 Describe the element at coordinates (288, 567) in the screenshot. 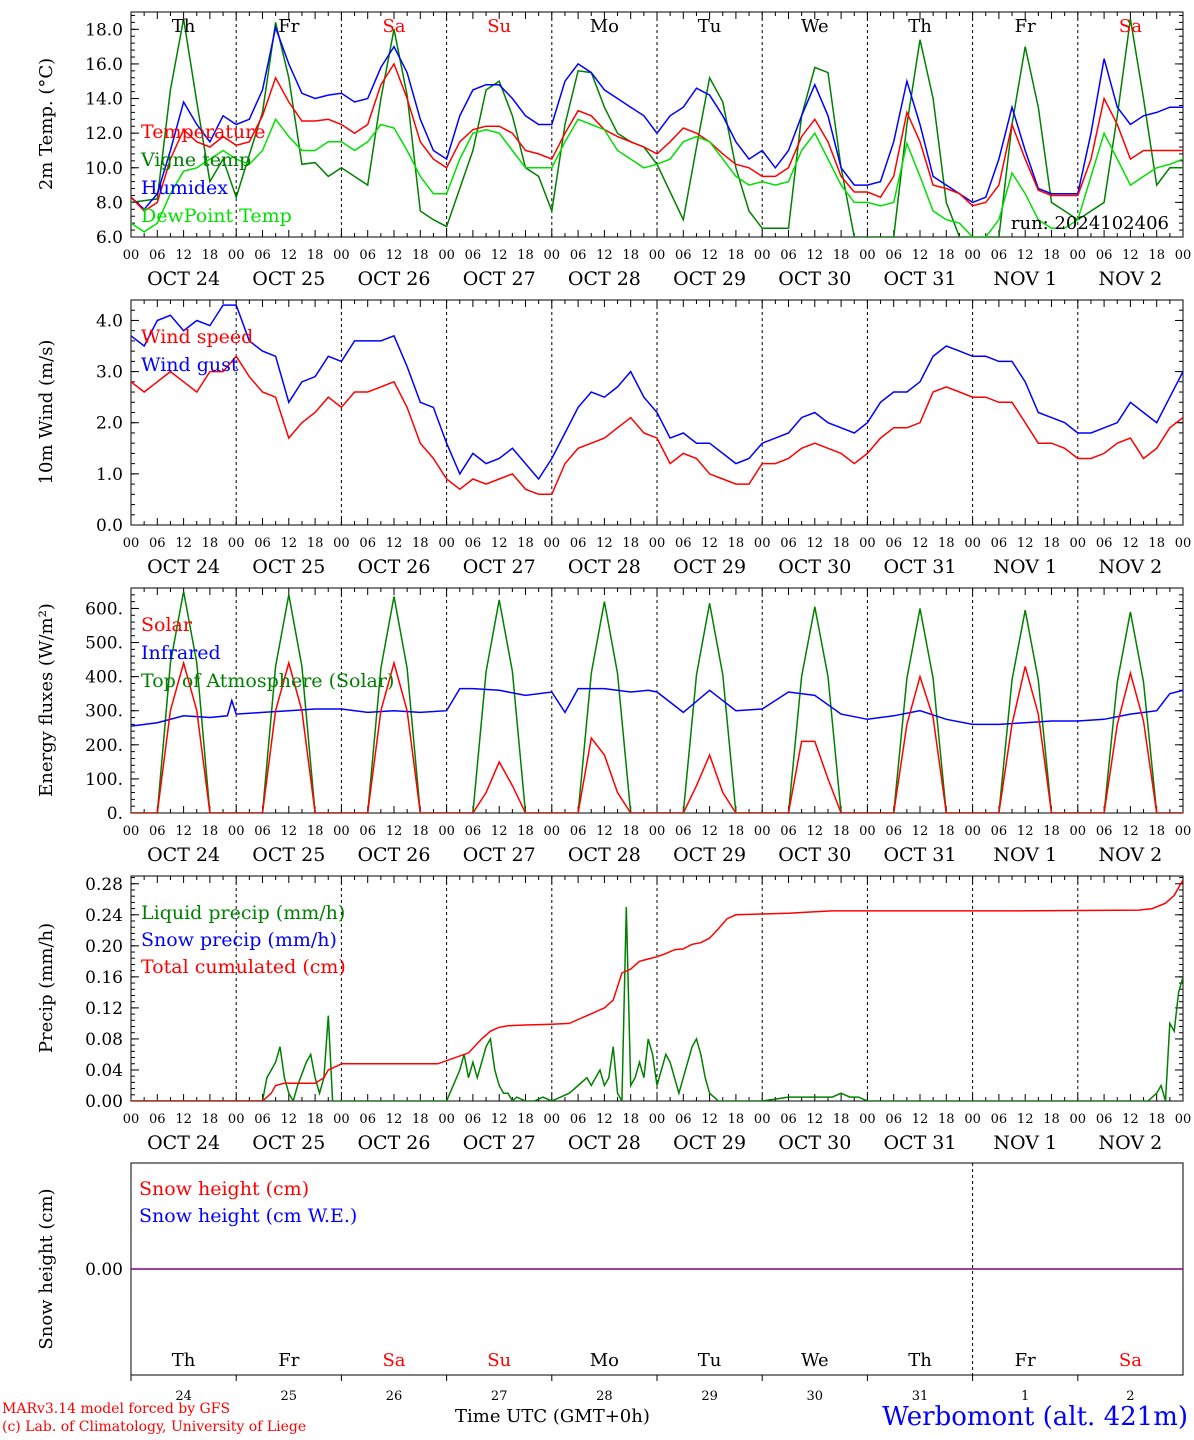

I see `date-label: OCT 25` at that location.